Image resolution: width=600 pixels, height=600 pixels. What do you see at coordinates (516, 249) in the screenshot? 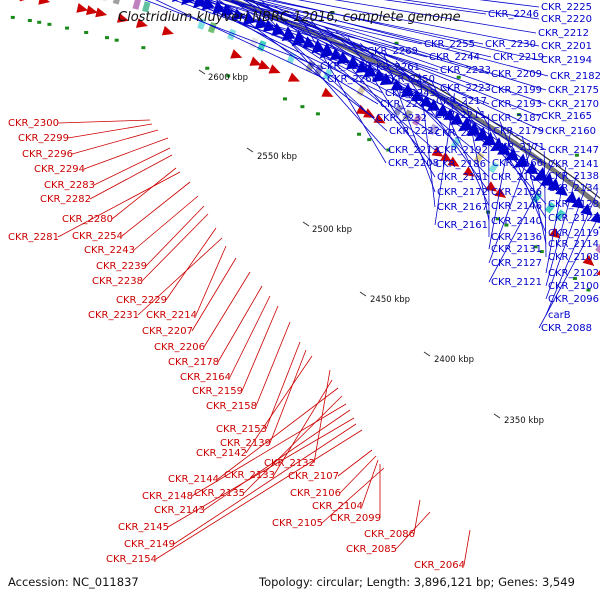
I see `gene-label-forward: CKR_2131` at bounding box center [516, 249].